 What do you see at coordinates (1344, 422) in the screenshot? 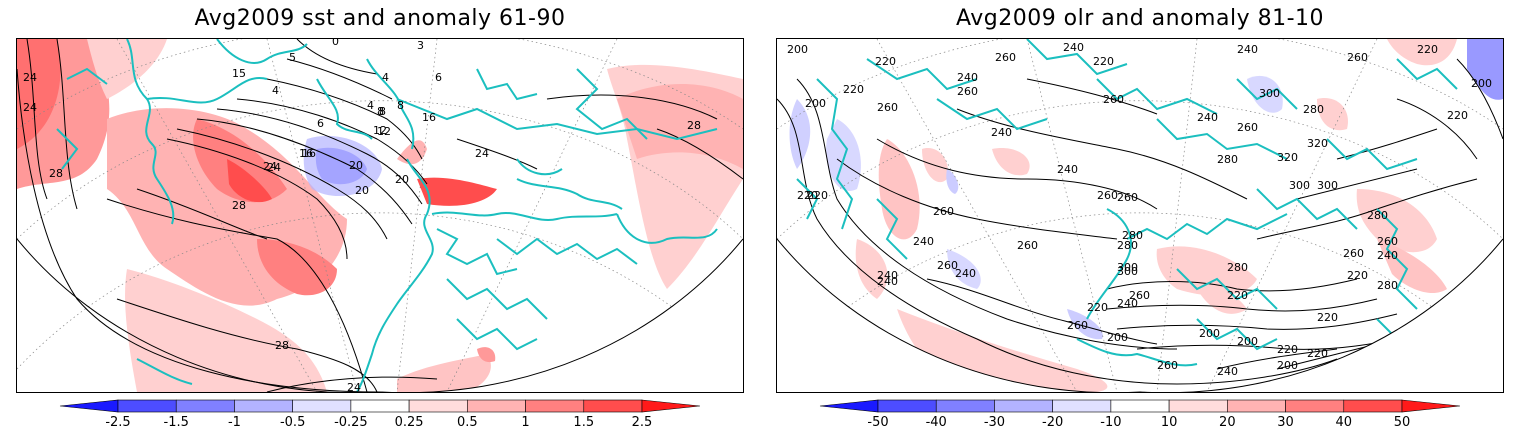
I see `colorbar-tick-label: 40` at bounding box center [1344, 422].